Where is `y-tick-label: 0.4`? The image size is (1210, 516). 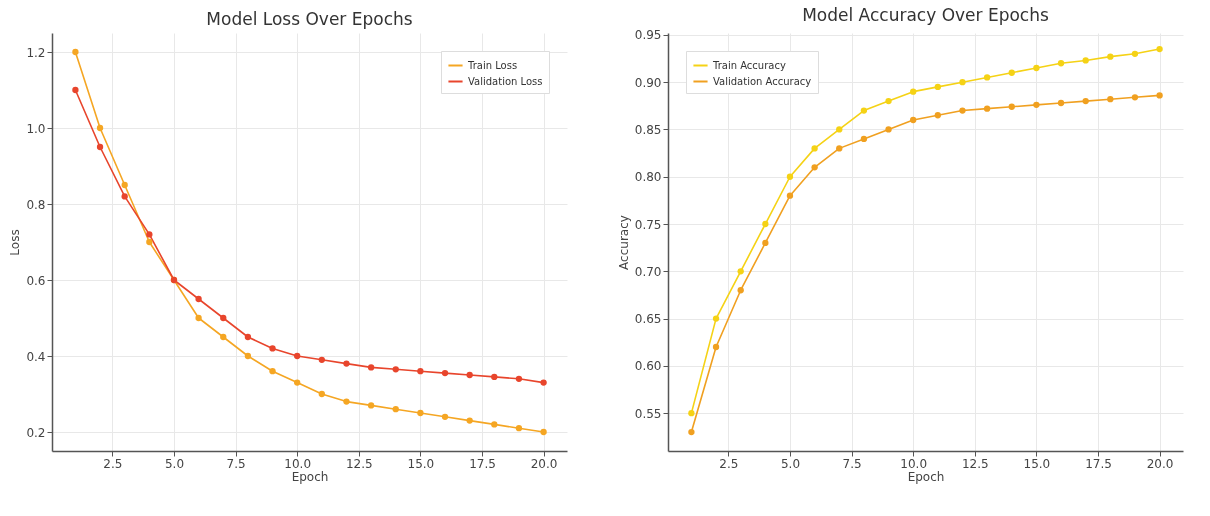 y-tick-label: 0.4 is located at coordinates (36, 356).